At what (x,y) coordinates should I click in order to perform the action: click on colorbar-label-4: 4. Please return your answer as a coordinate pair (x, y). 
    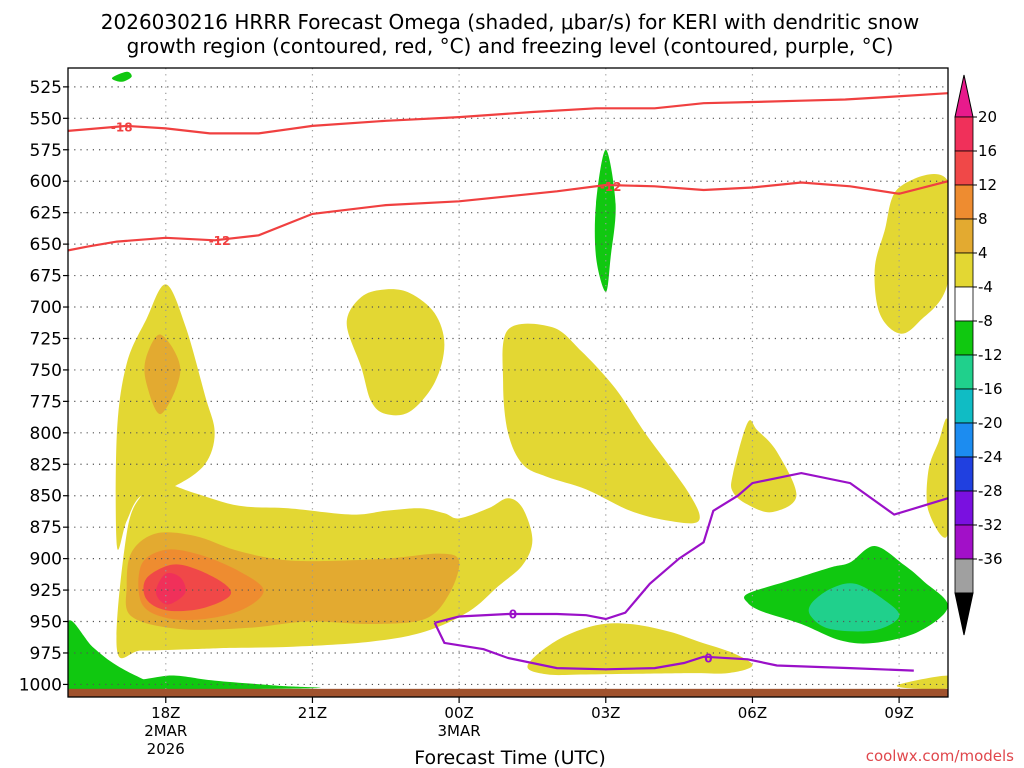
    Looking at the image, I should click on (983, 253).